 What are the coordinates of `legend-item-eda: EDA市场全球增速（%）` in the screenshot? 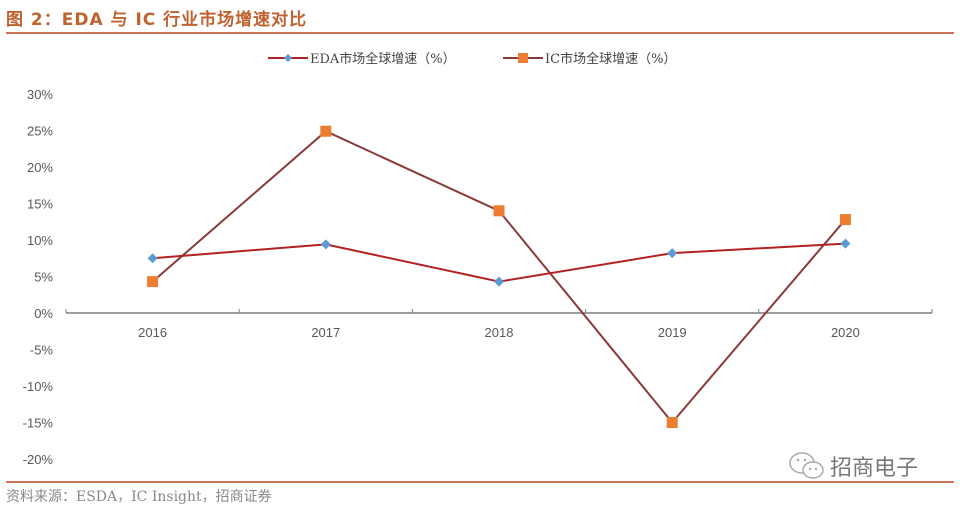 It's located at (362, 57).